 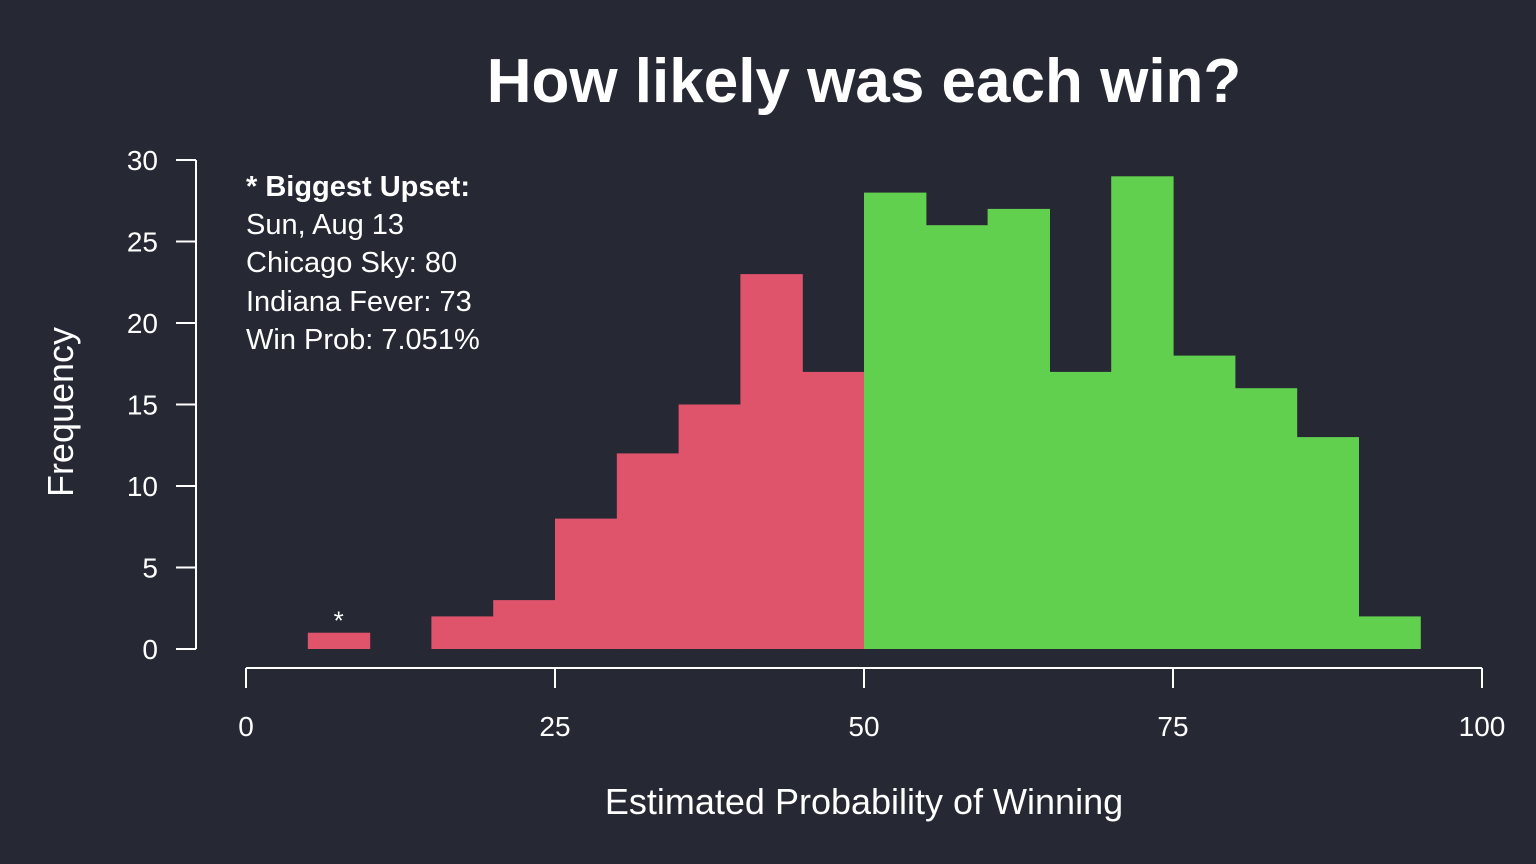 What do you see at coordinates (162, 405) in the screenshot?
I see `y-axis: 0 5 10 15 20 25 30` at bounding box center [162, 405].